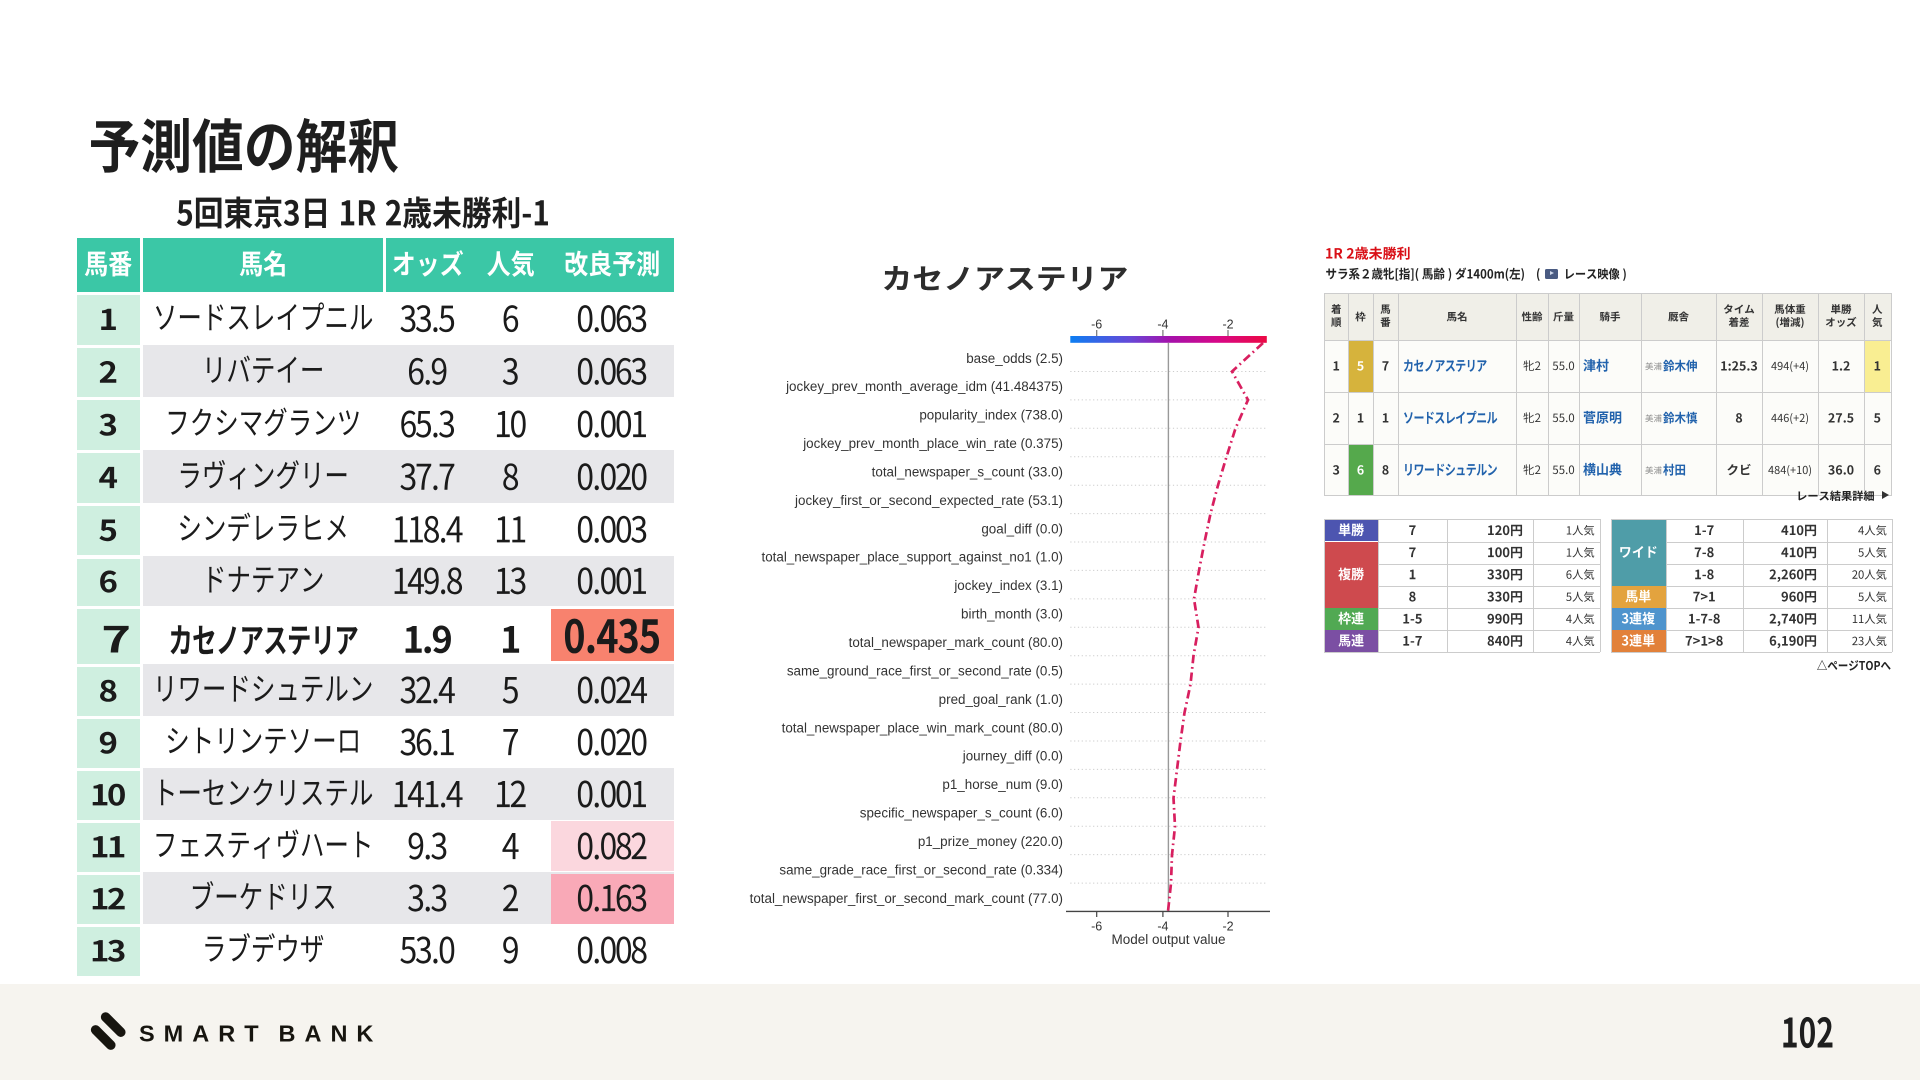 Image resolution: width=1920 pixels, height=1080 pixels. I want to click on svg-text: p1_prize_money (220.0), so click(990, 841).